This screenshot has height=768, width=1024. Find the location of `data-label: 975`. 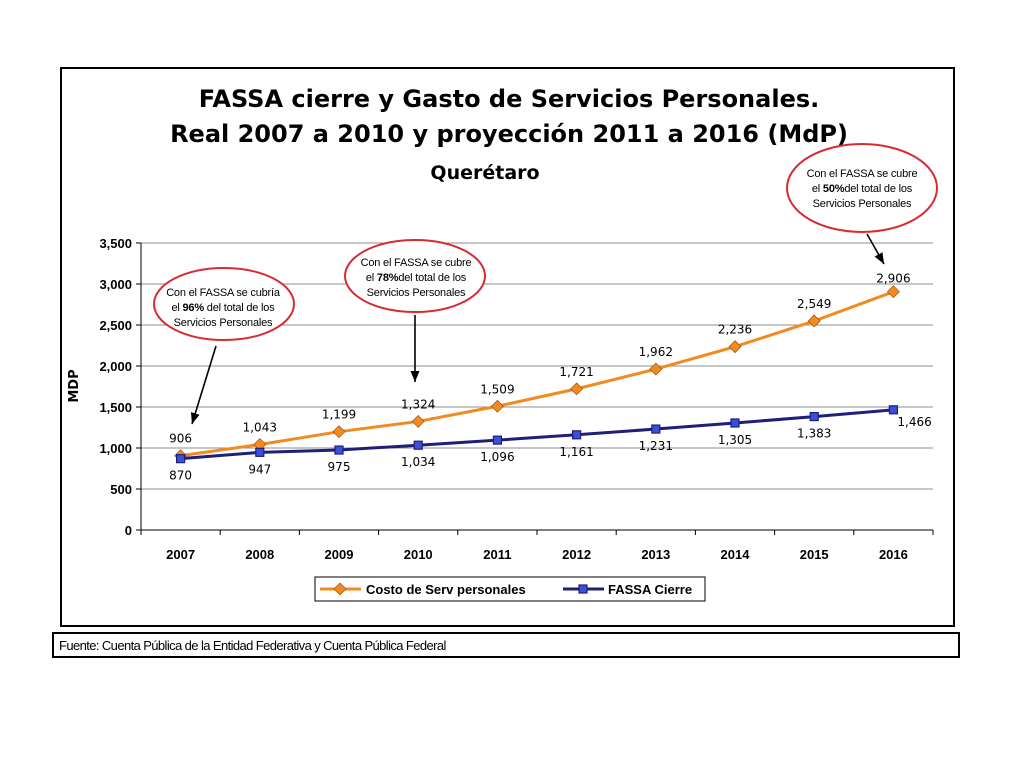

data-label: 975 is located at coordinates (339, 467).